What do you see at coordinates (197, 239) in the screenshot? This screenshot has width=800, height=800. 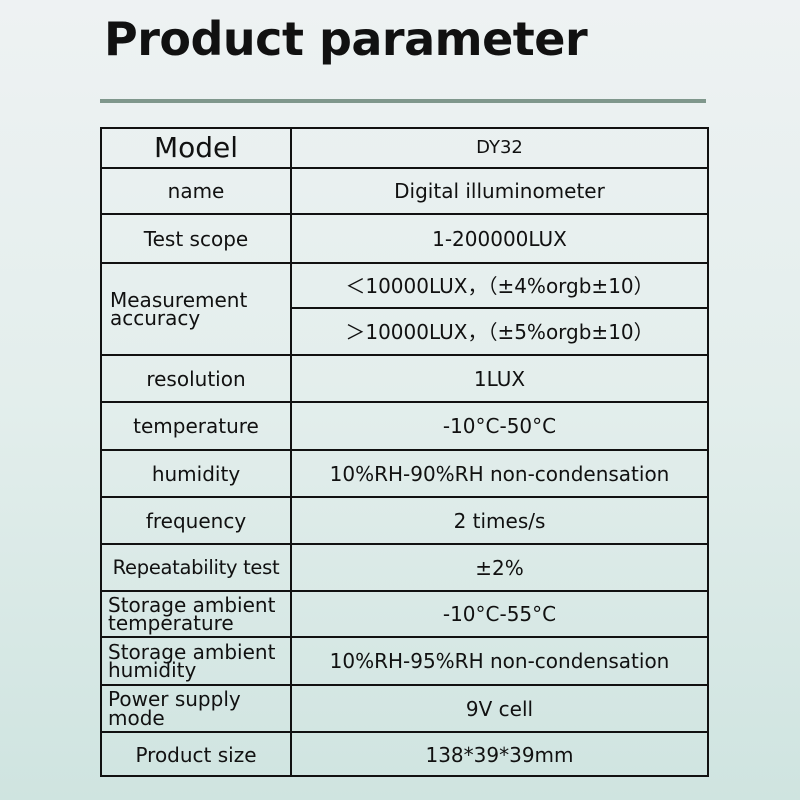 I see `row-label-test-scope: Test scope` at bounding box center [197, 239].